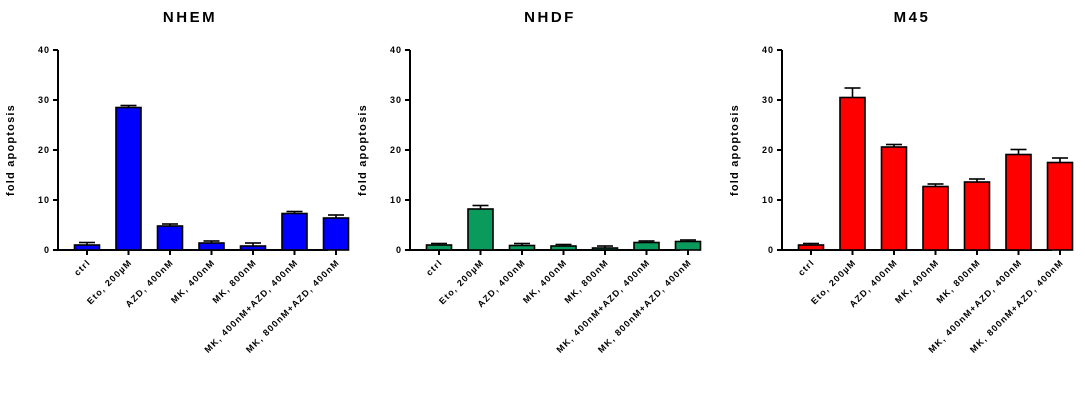 The width and height of the screenshot is (1085, 399). What do you see at coordinates (550, 17) in the screenshot?
I see `chart-title: NHDF` at bounding box center [550, 17].